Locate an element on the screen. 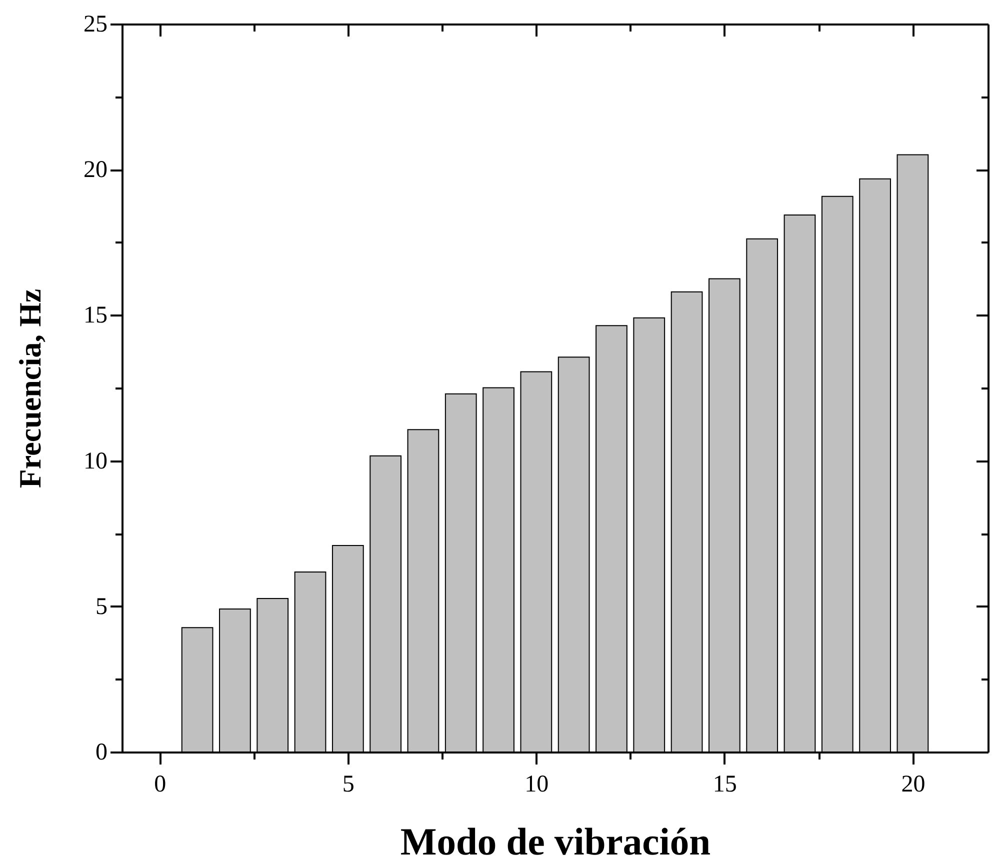  y-tick-label: 0 is located at coordinates (102, 753).